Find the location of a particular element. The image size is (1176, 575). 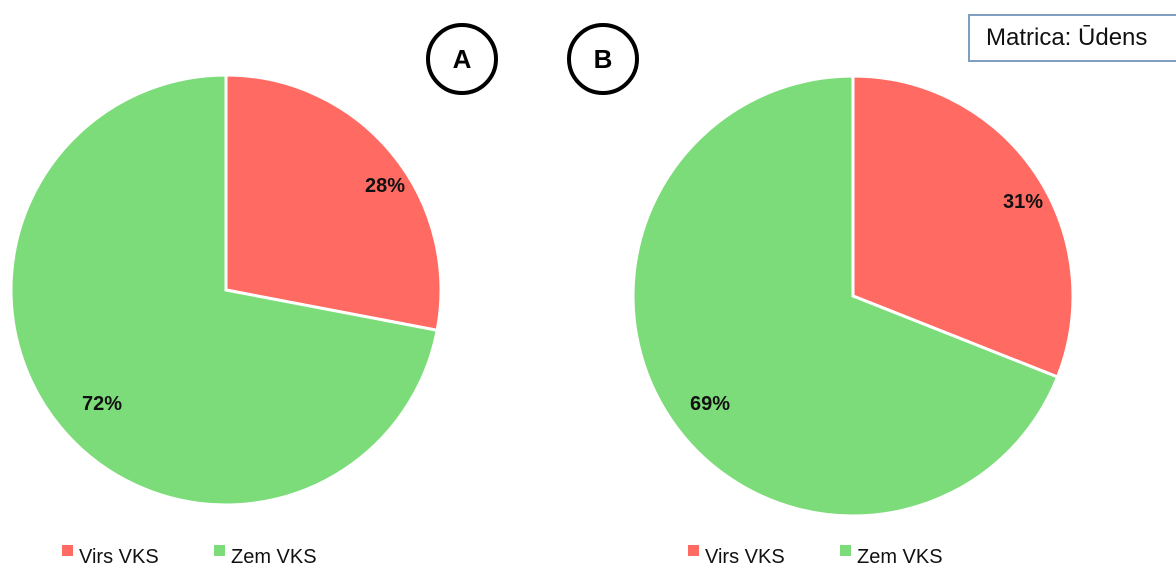

slice-percent-label: 31% is located at coordinates (1023, 202).